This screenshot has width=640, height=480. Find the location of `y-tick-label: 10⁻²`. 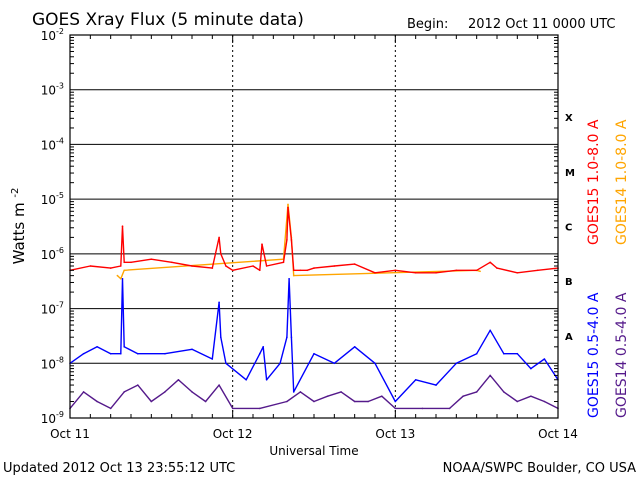

y-tick-label: 10⁻² is located at coordinates (52, 35).